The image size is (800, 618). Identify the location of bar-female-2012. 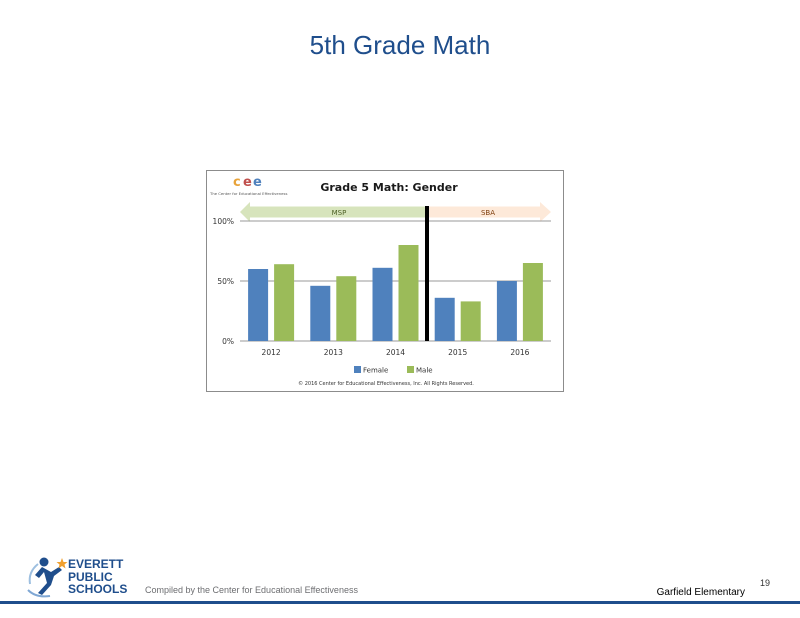
(258, 305).